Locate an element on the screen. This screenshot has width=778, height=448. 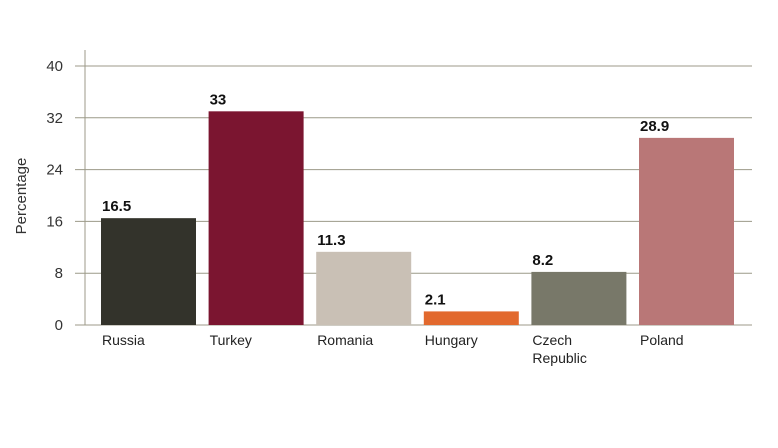
category-label: Romania is located at coordinates (345, 340).